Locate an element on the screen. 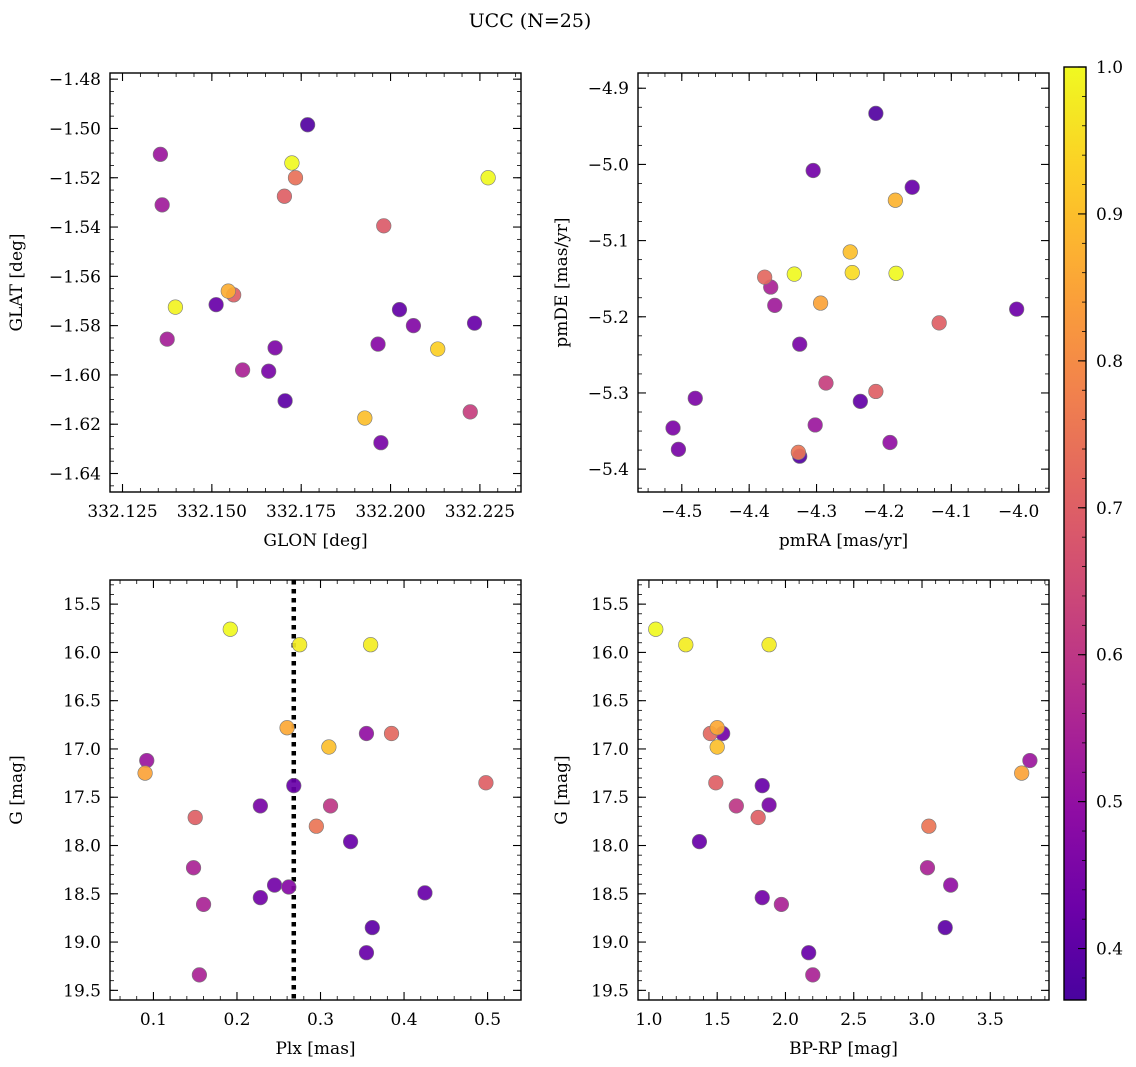  colorbar-frame is located at coordinates (1075, 533).